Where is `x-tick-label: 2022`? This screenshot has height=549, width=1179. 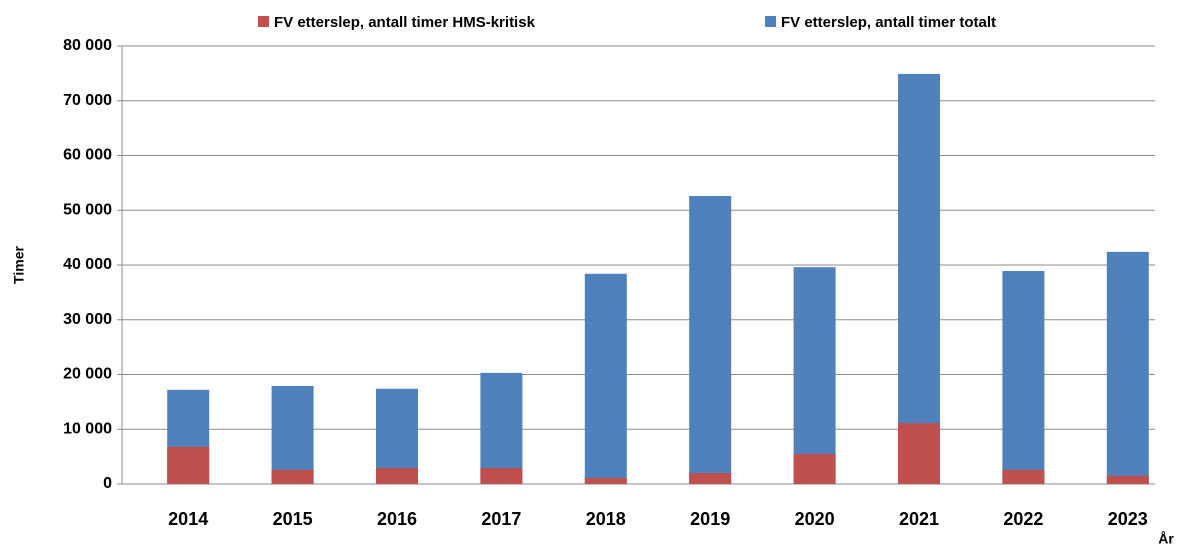
x-tick-label: 2022 is located at coordinates (1023, 519).